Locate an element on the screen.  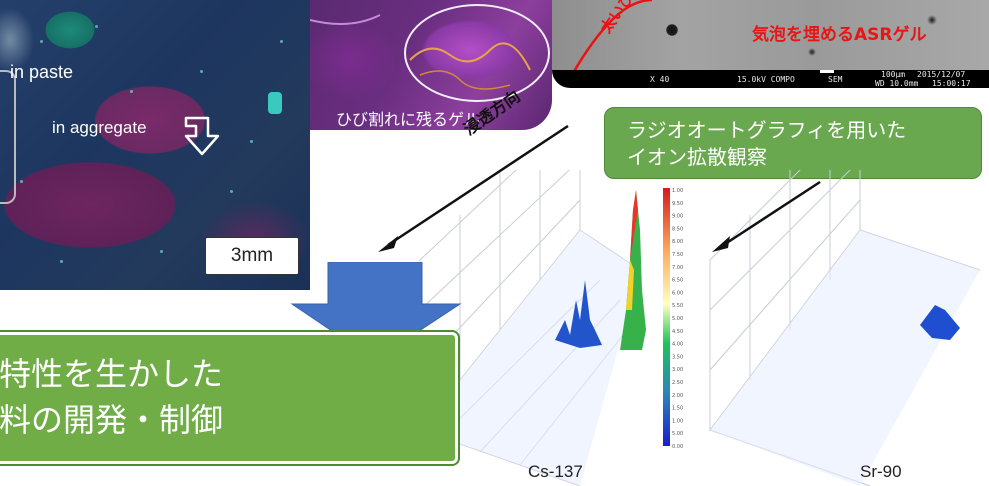
sem-scale: 100µm is located at coordinates (893, 74).